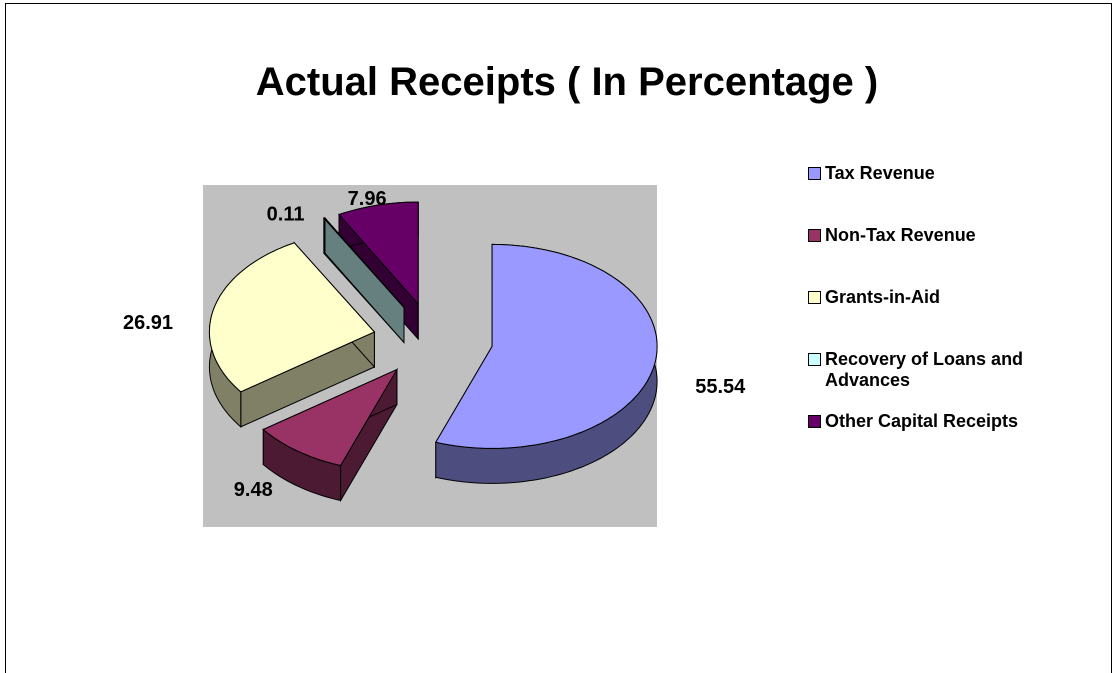  I want to click on legend-item: Tax Revenue, so click(953, 194).